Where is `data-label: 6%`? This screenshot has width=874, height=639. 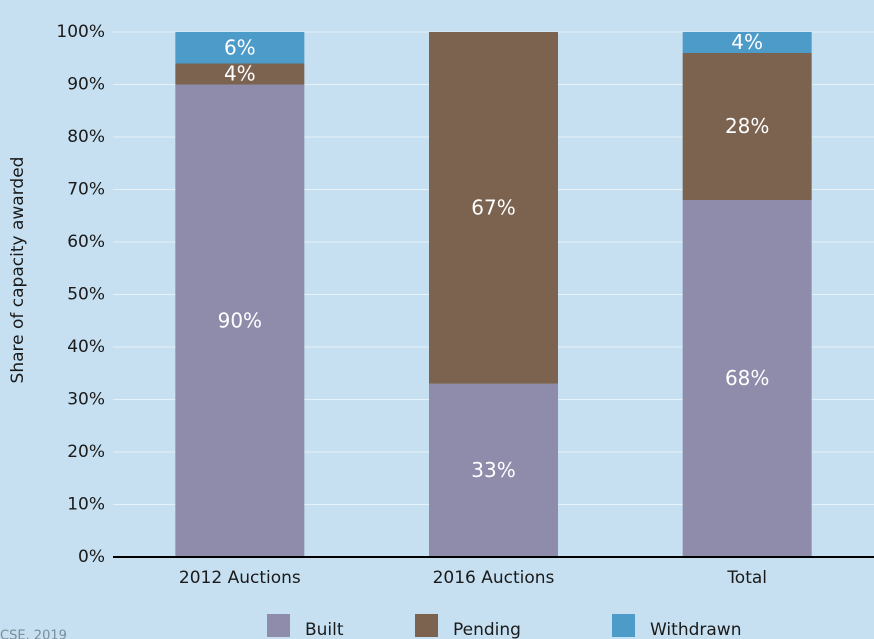 data-label: 6% is located at coordinates (240, 47).